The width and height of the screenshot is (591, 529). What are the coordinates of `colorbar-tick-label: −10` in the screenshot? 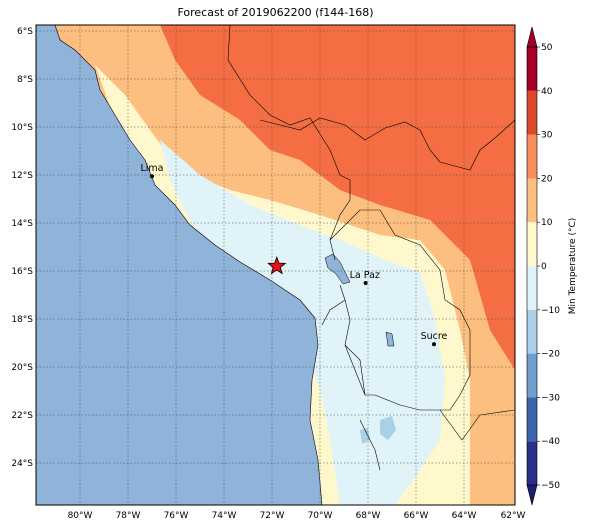 It's located at (550, 311).